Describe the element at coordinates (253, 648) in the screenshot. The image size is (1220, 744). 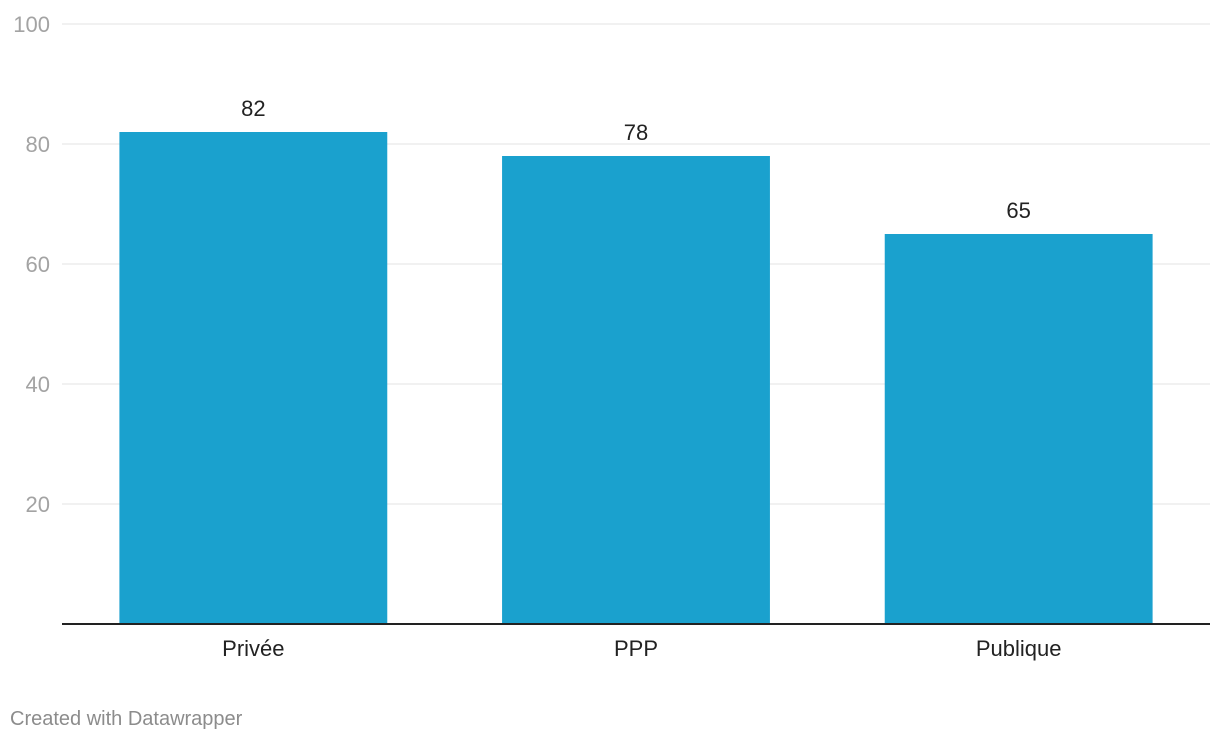
I see `x-tick-label: Privée` at that location.